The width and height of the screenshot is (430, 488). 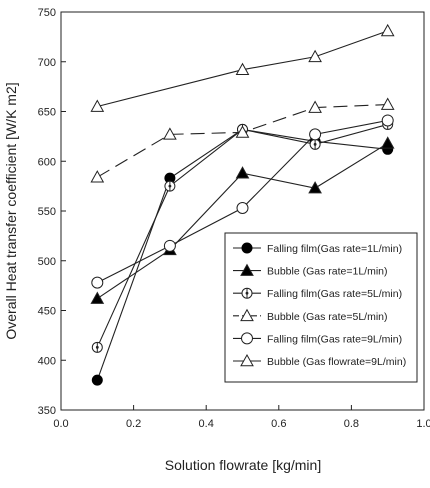 What do you see at coordinates (47, 13) in the screenshot?
I see `y-tick-label: 750` at bounding box center [47, 13].